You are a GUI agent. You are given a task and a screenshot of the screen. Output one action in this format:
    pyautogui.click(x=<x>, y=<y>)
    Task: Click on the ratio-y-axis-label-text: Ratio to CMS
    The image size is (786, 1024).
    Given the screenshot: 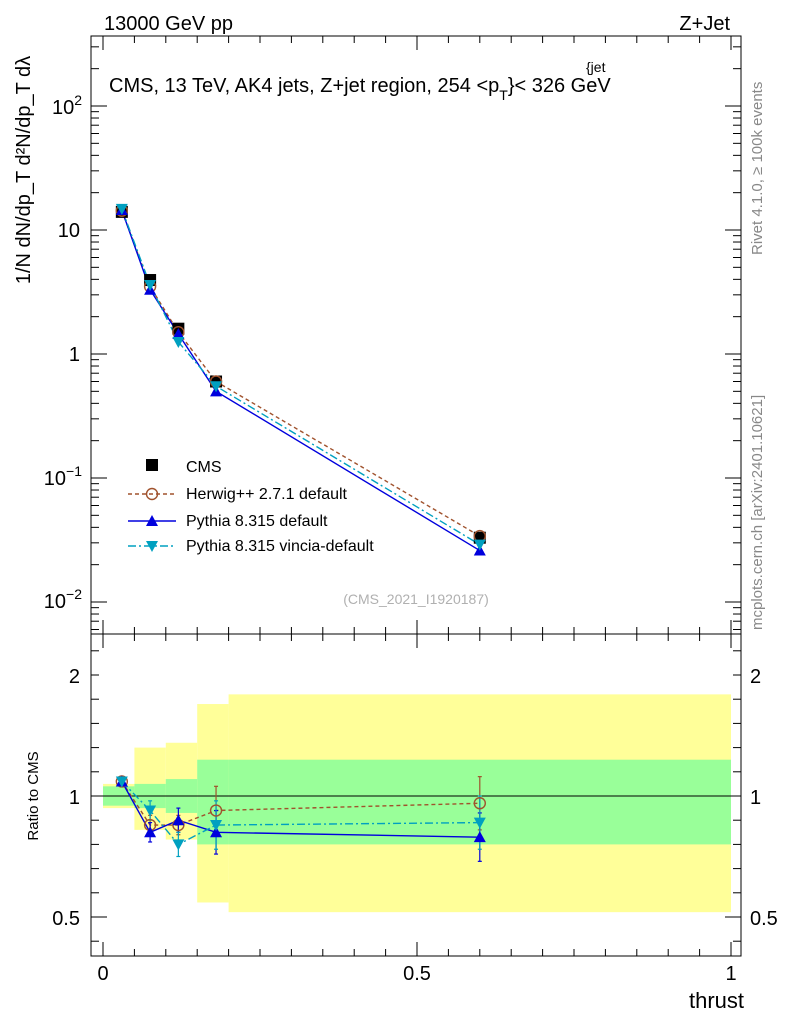 What is the action you would take?
    pyautogui.click(x=33, y=795)
    